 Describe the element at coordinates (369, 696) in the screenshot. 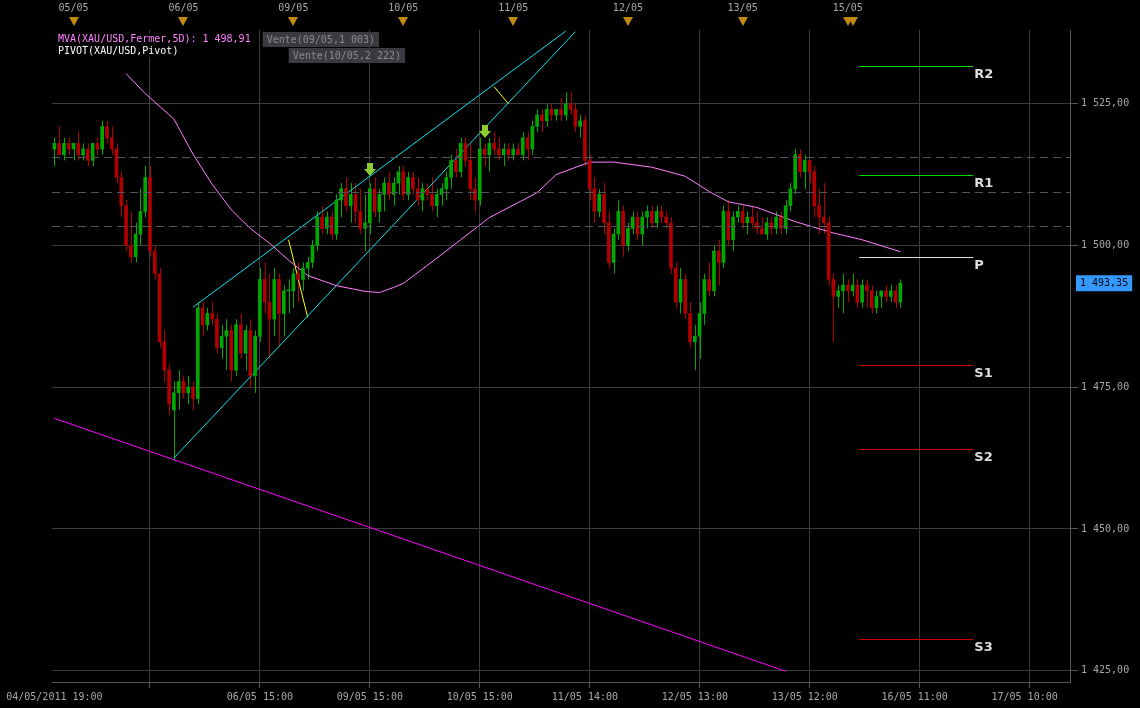

I see `x-tick-label: 09/05 15:00` at that location.